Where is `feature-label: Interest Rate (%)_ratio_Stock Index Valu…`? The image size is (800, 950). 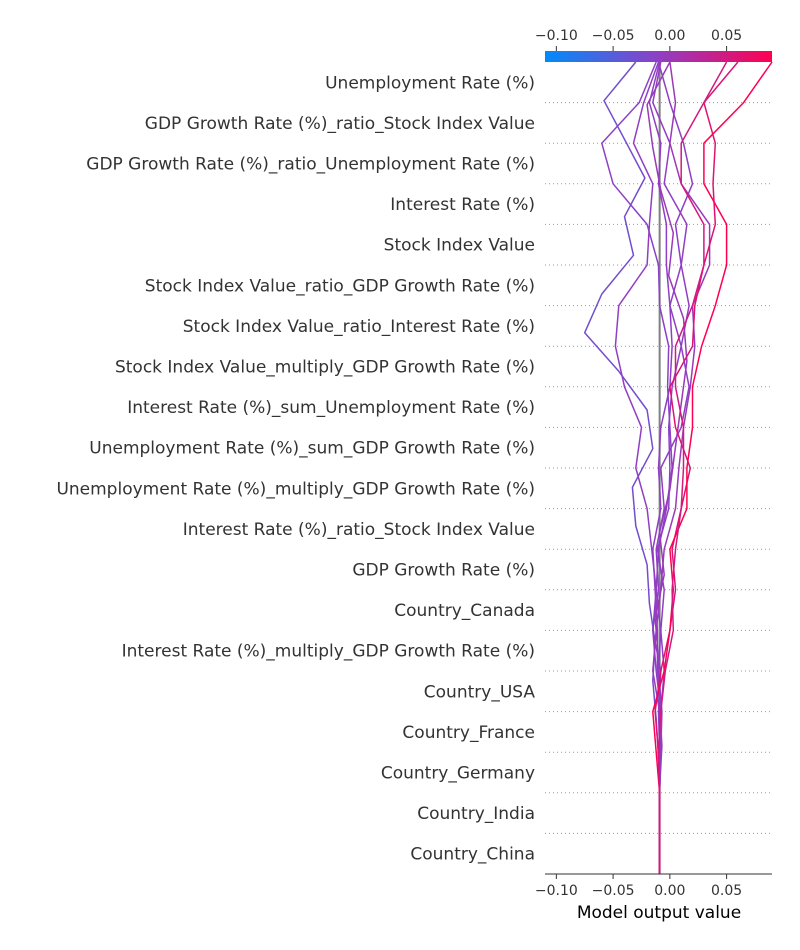
feature-label: Interest Rate (%)_ratio_Stock Index Valu… is located at coordinates (359, 530).